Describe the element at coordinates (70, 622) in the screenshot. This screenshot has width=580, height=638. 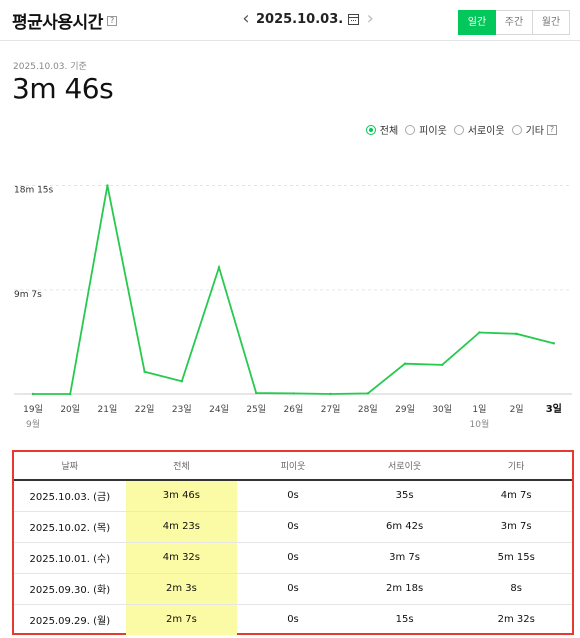
I see `cell-date: 2025.09.29. (월)` at that location.